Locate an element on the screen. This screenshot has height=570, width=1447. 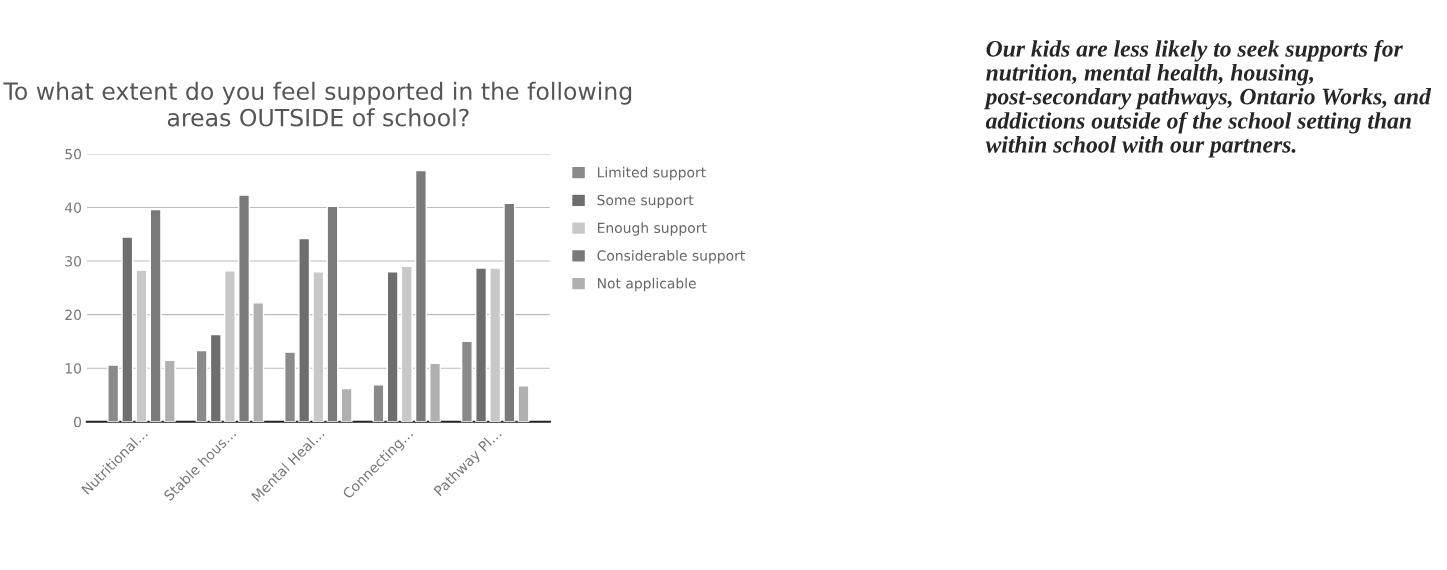
chart-title: To what extent do you feel supported in the following areas OUTSIDE of school? is located at coordinates (317, 104).